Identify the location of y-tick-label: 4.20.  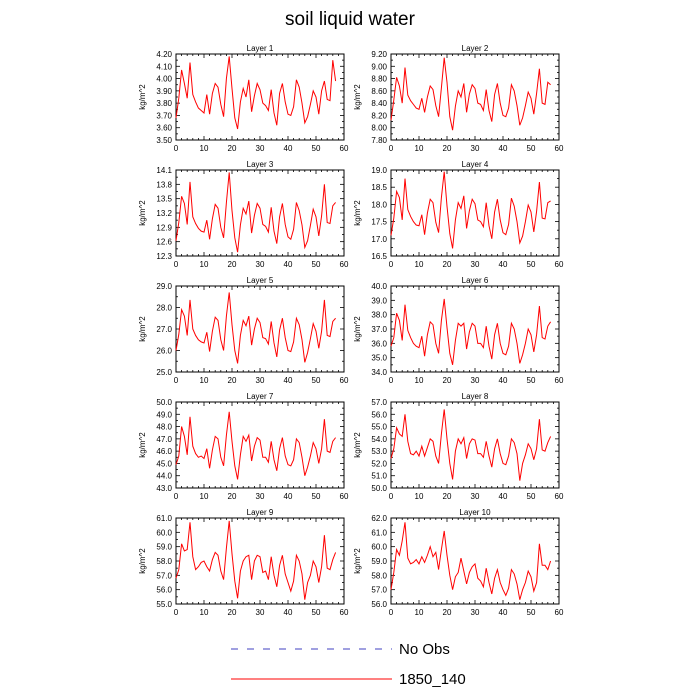
(164, 54).